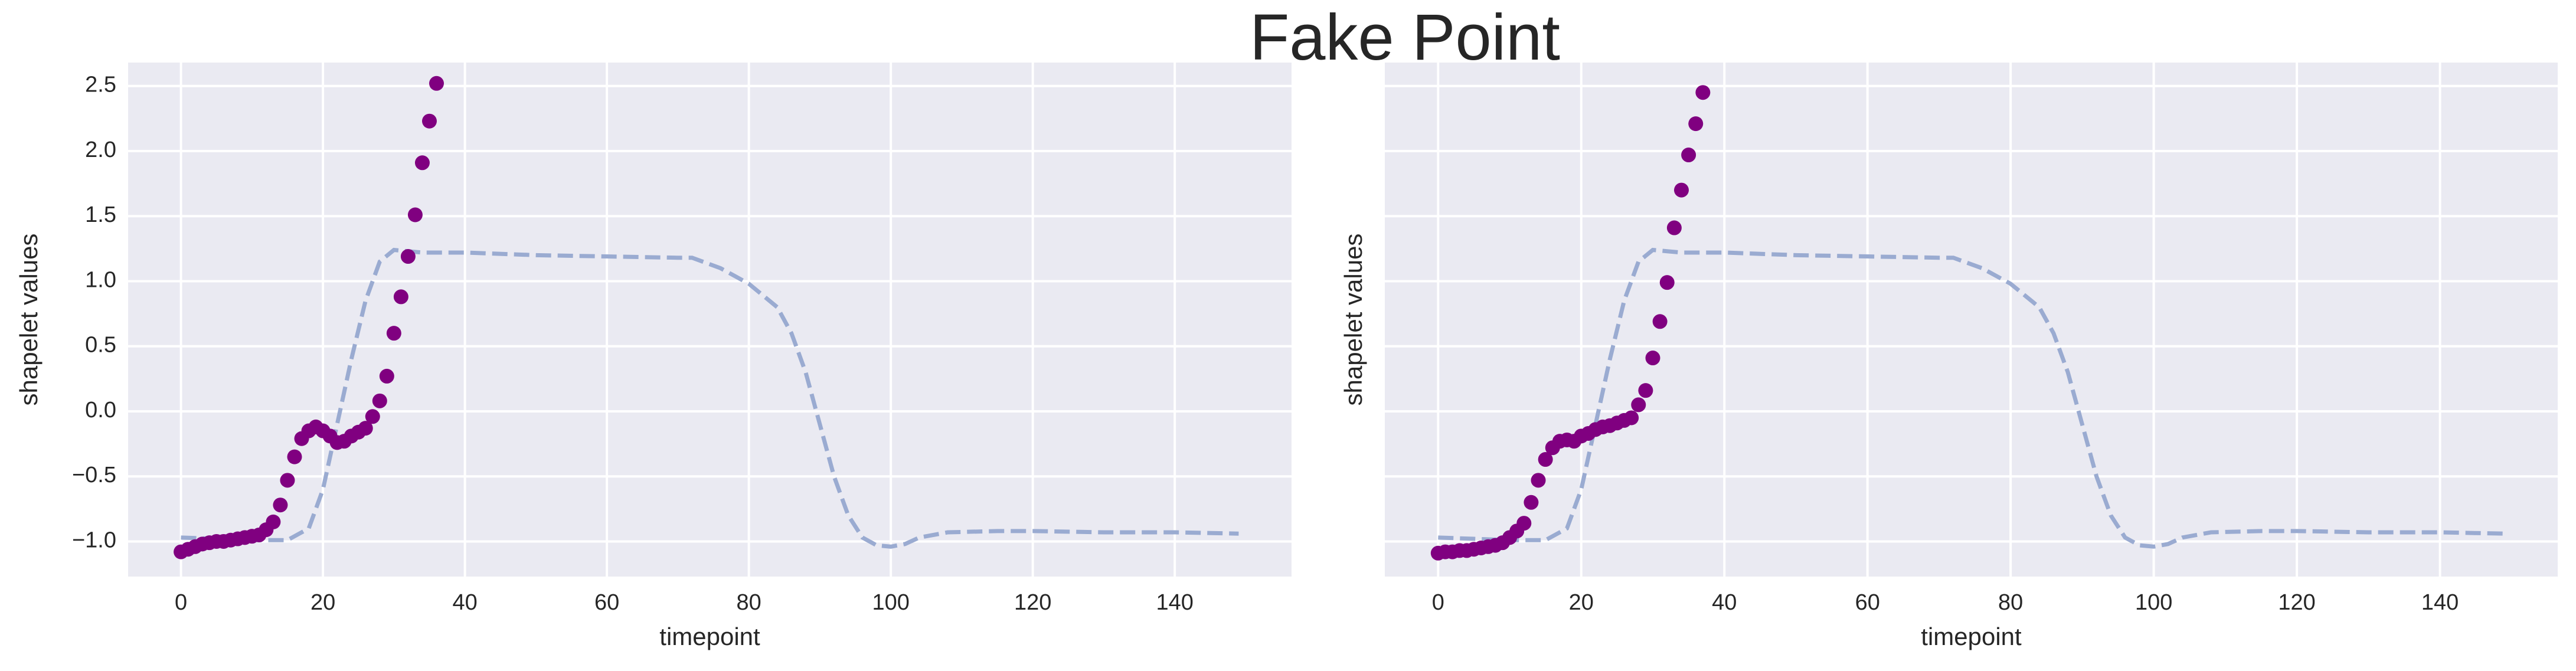 The width and height of the screenshot is (2576, 671). I want to click on y-tick-label: −0.5, so click(94, 475).